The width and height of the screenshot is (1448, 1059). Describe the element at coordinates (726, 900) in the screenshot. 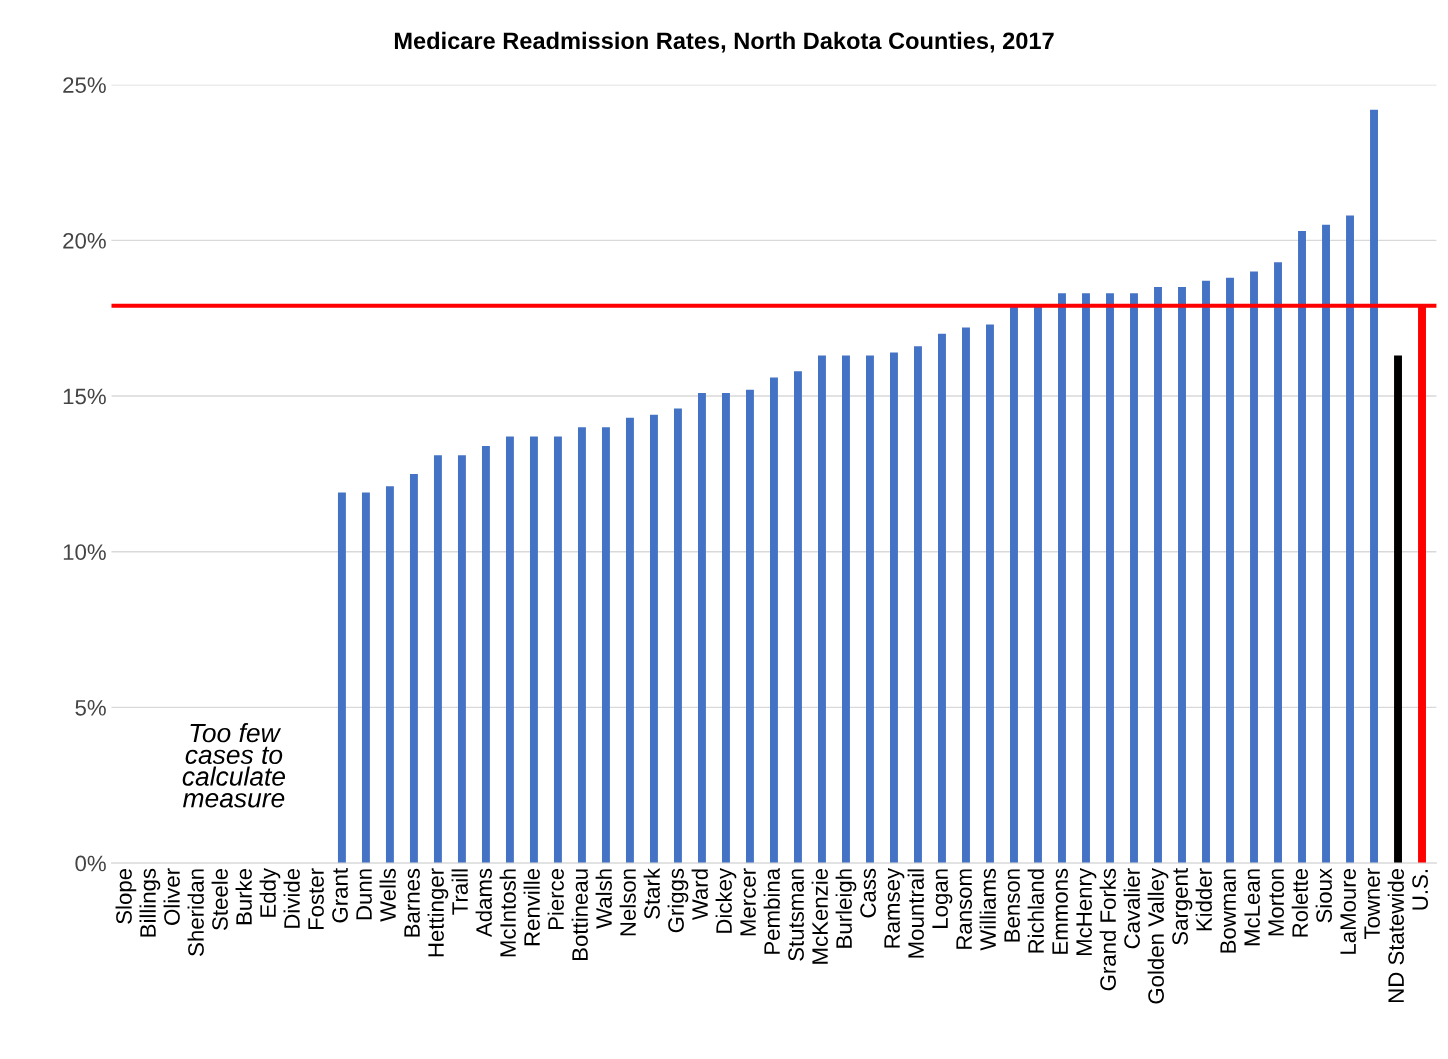

I see `x-tick-label: Dickey` at that location.